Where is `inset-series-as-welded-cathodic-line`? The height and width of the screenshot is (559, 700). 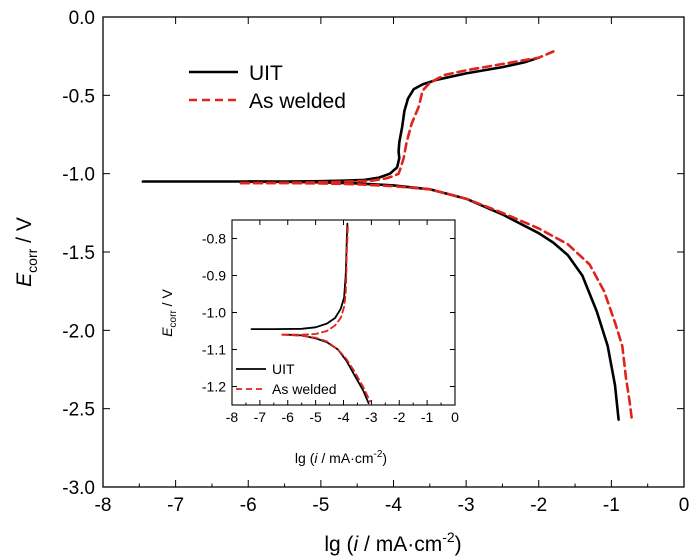 inset-series-as-welded-cathodic-line is located at coordinates (326, 368).